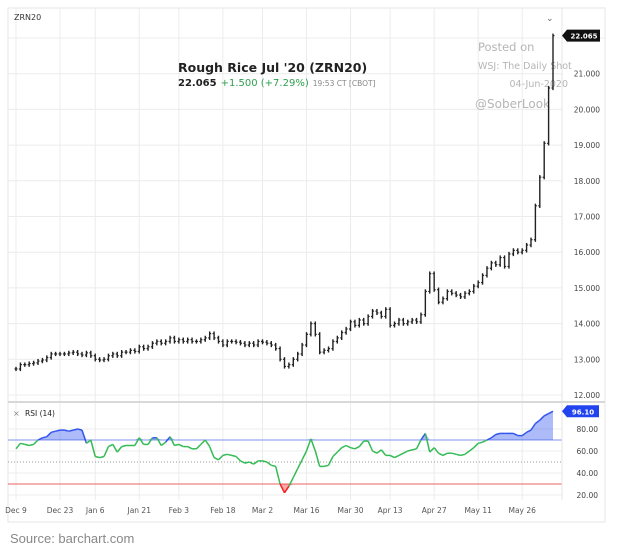  I want to click on price-tick-label: 12.000, so click(587, 395).